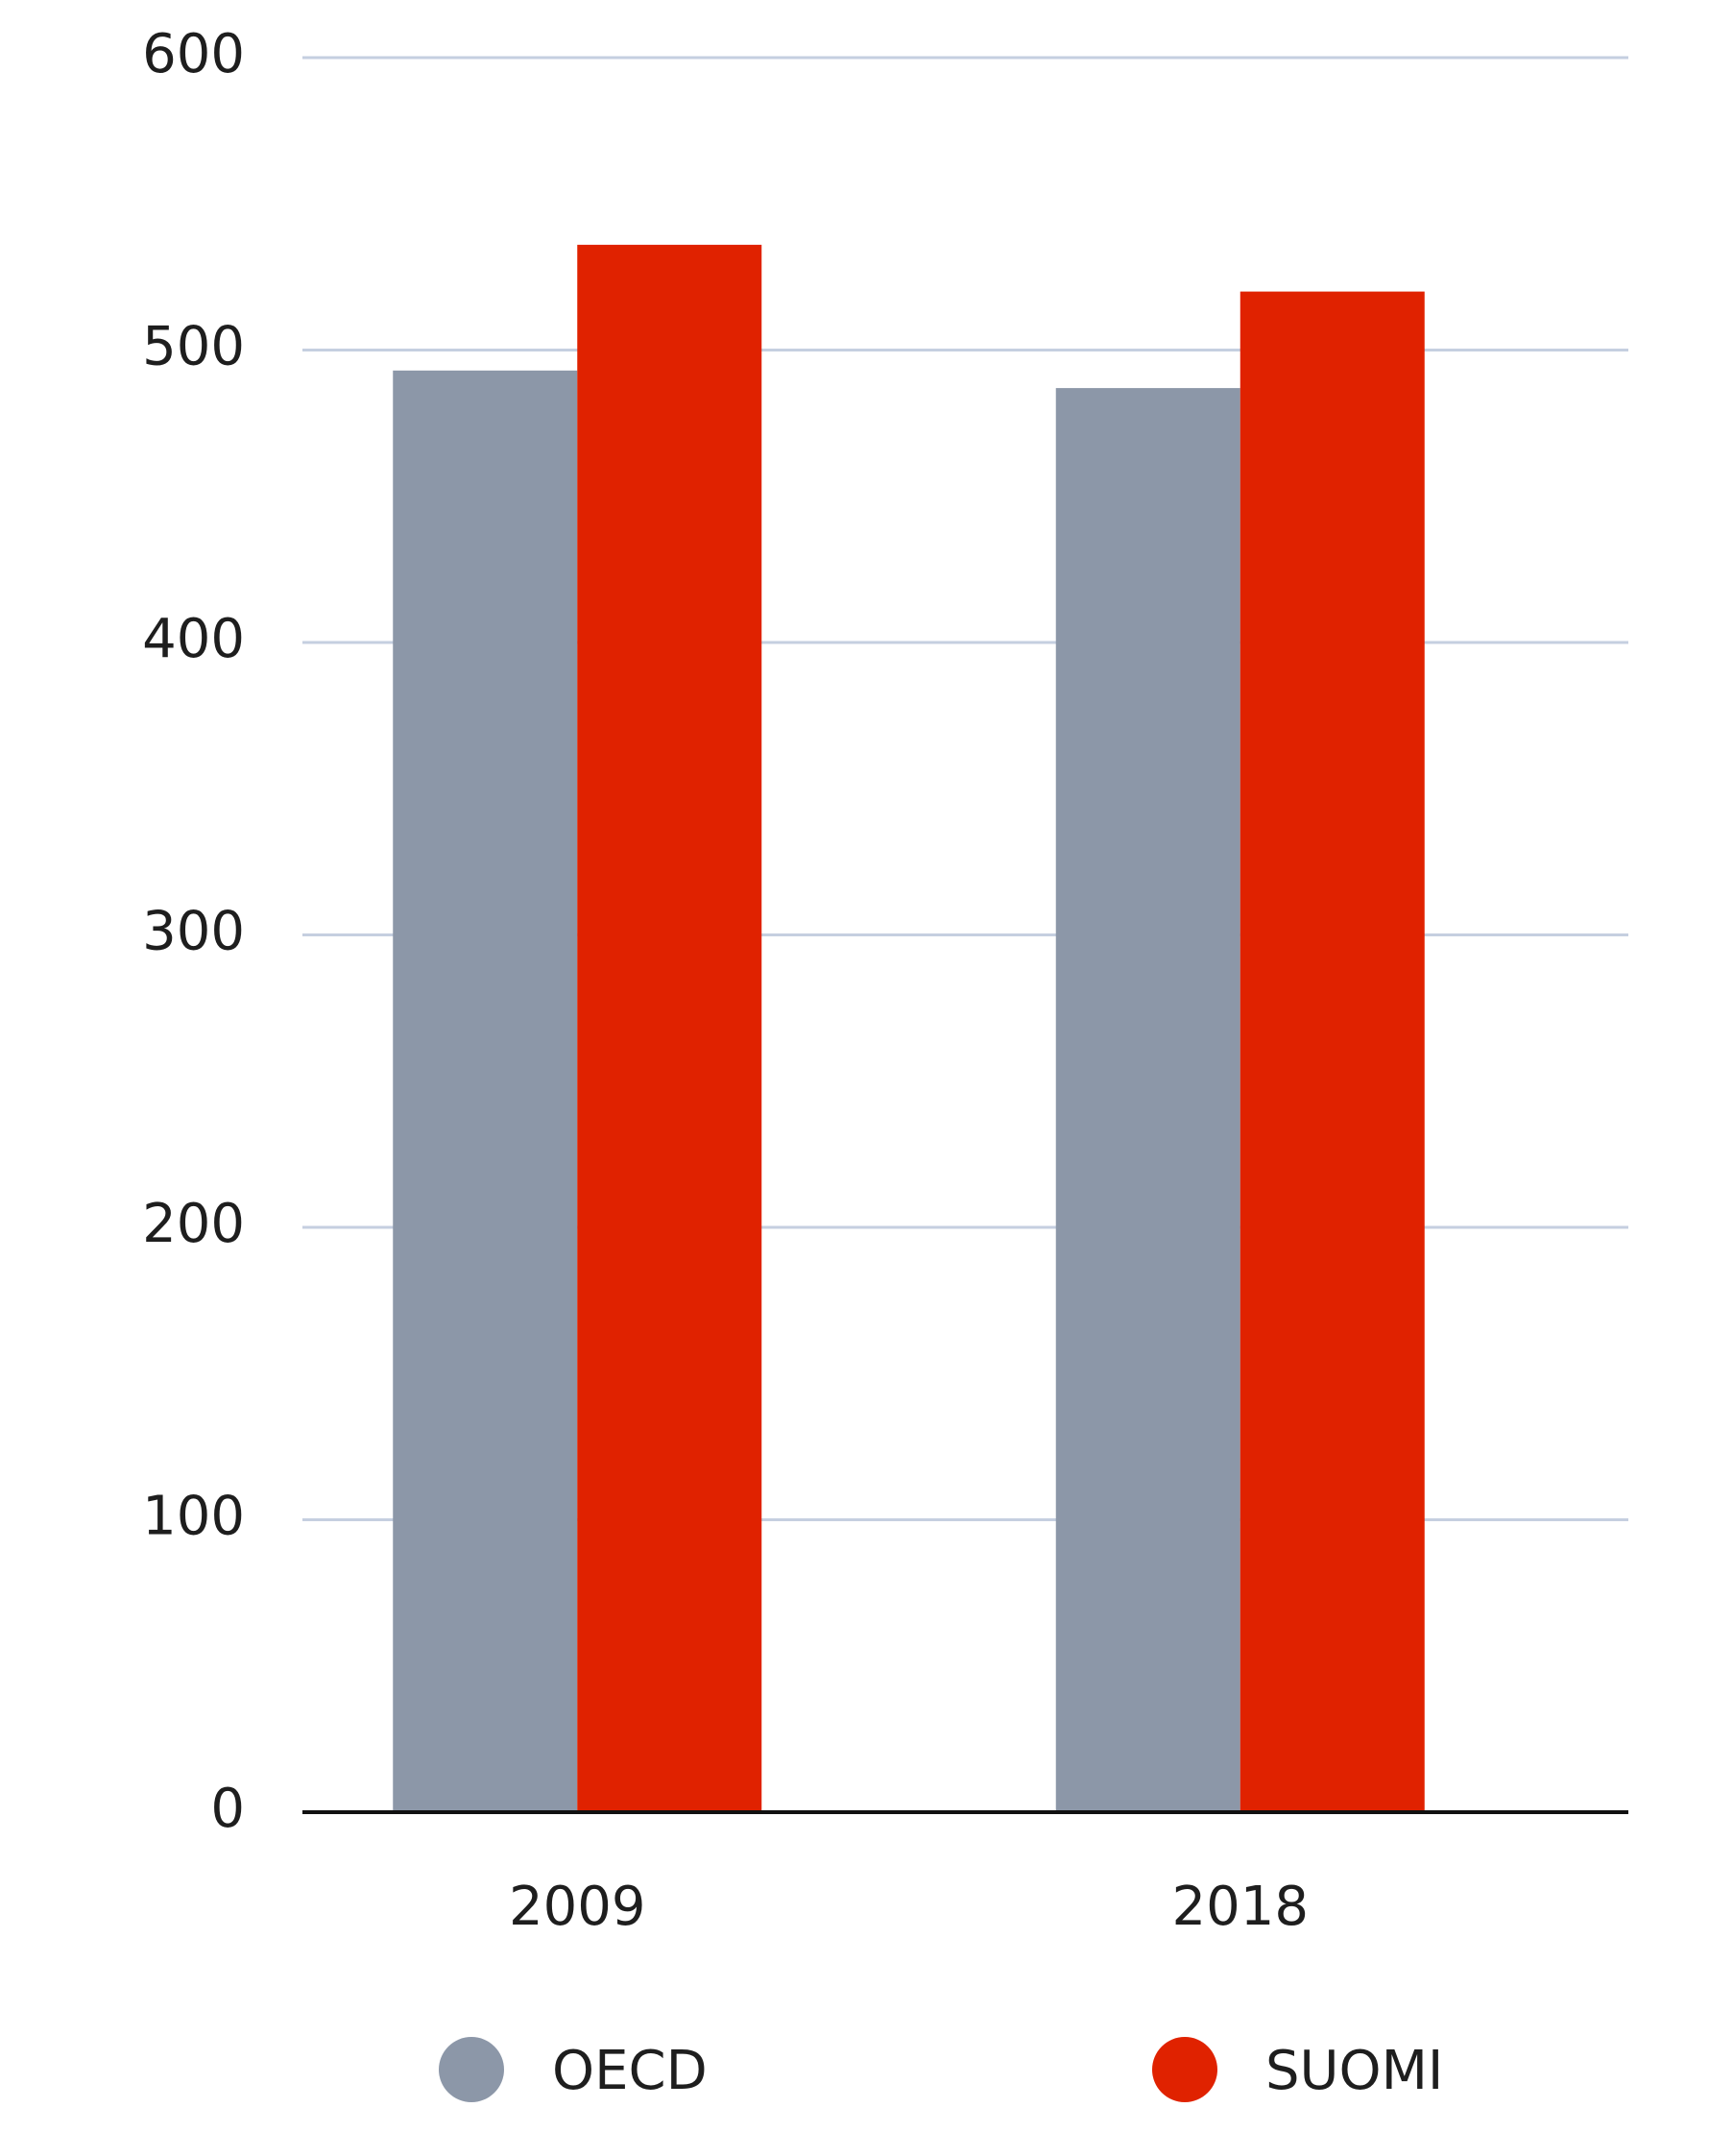 This screenshot has width=1709, height=2156. Describe the element at coordinates (630, 2071) in the screenshot. I see `legend-label: OECD` at that location.